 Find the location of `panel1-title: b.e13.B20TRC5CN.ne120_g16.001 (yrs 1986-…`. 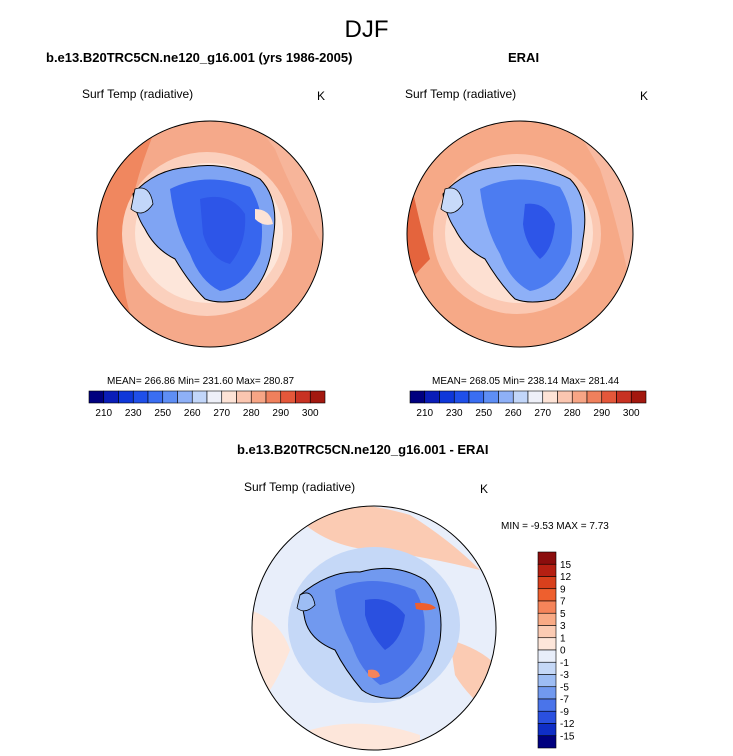

panel1-title: b.e13.B20TRC5CN.ne120_g16.001 (yrs 1986-… is located at coordinates (199, 57).